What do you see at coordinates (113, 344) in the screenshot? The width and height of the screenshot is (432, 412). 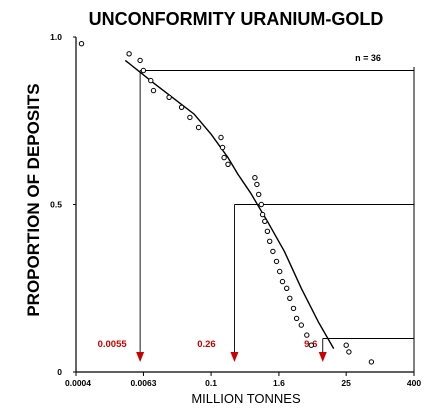 I see `quantile-label: 0.0055` at bounding box center [113, 344].